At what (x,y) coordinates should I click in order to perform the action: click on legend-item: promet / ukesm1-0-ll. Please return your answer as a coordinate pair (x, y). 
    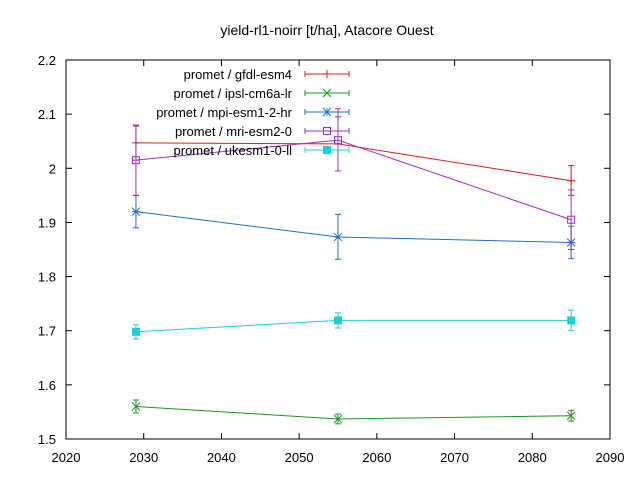
    Looking at the image, I should click on (262, 150).